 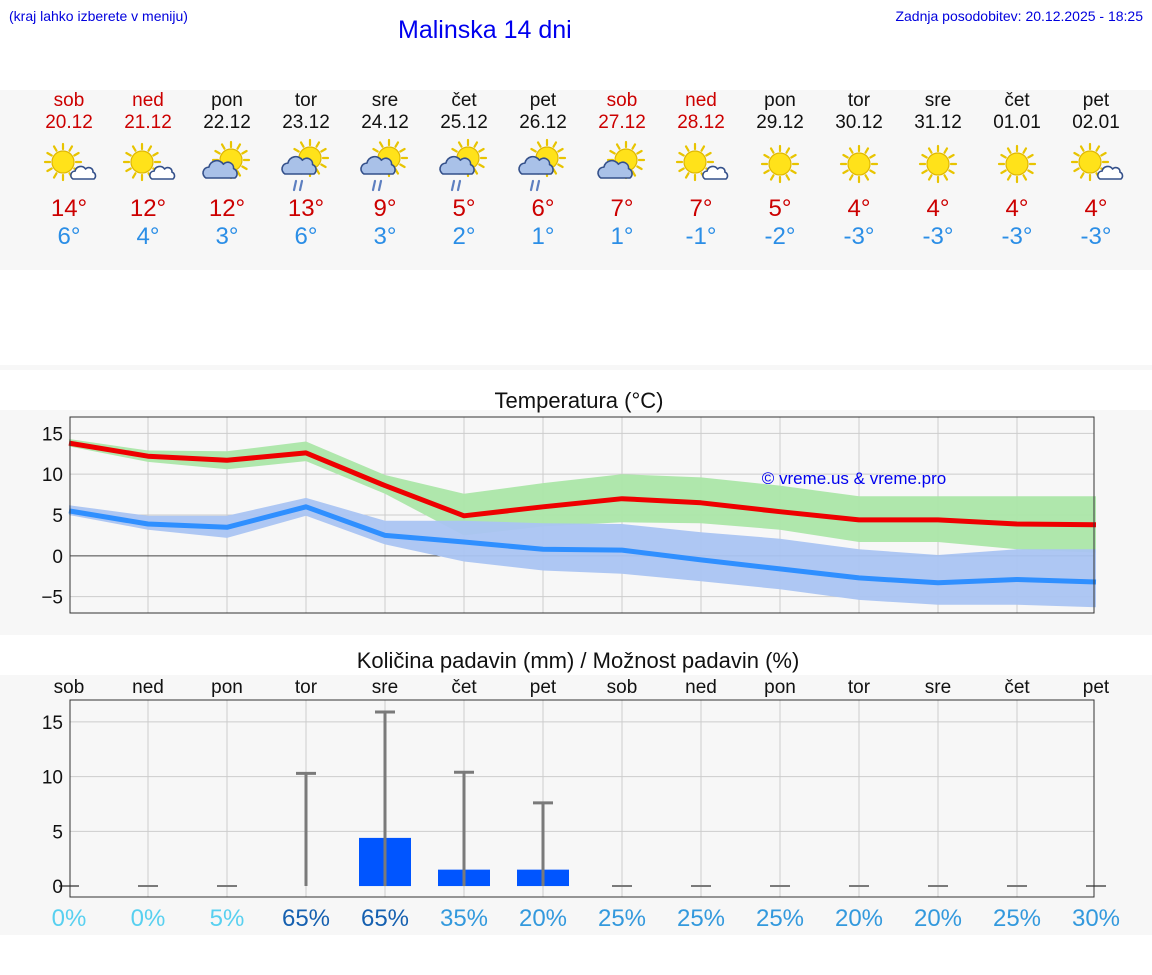 I want to click on precip-day-label: tor, so click(x=306, y=687).